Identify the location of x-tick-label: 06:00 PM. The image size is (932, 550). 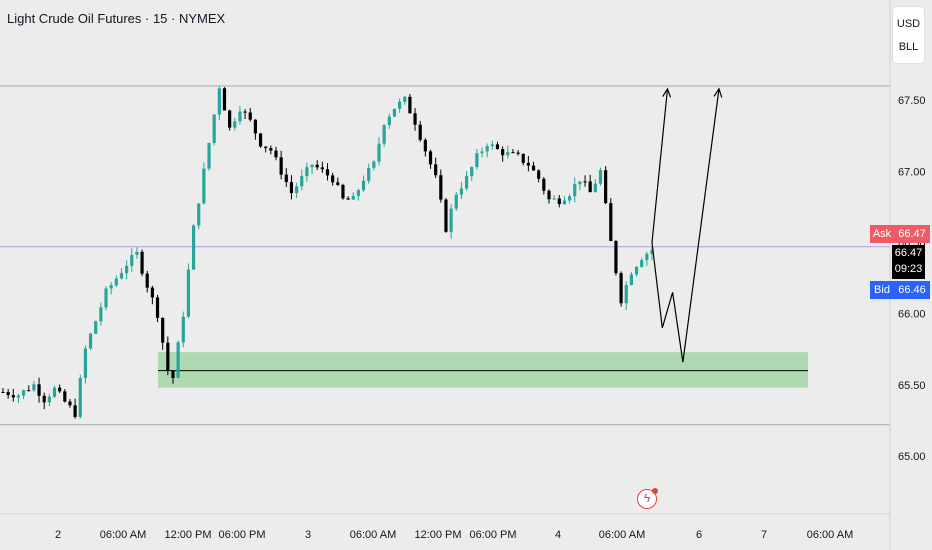
(492, 535).